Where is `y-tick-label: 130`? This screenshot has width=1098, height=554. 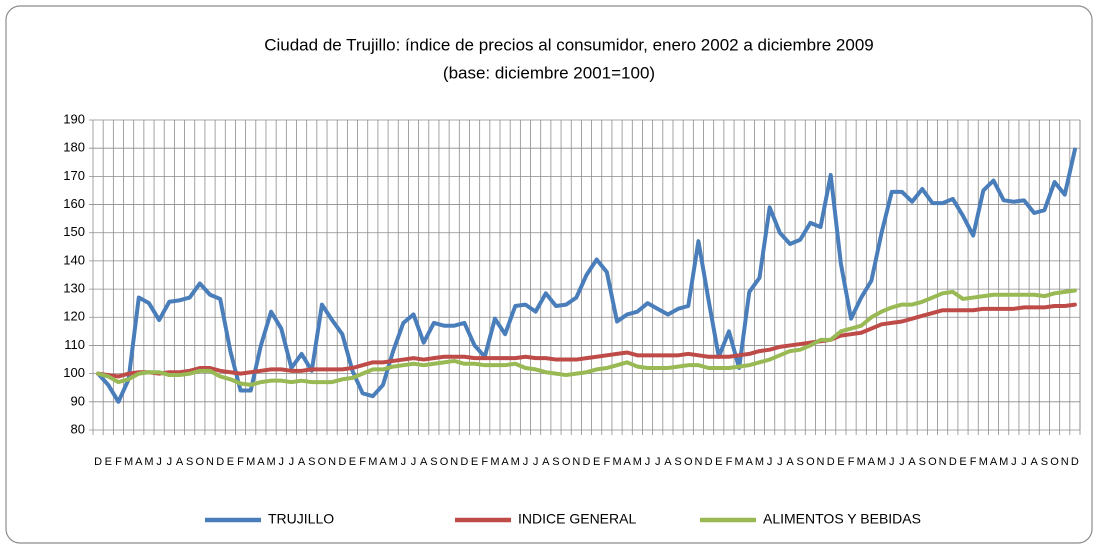 y-tick-label: 130 is located at coordinates (74, 288).